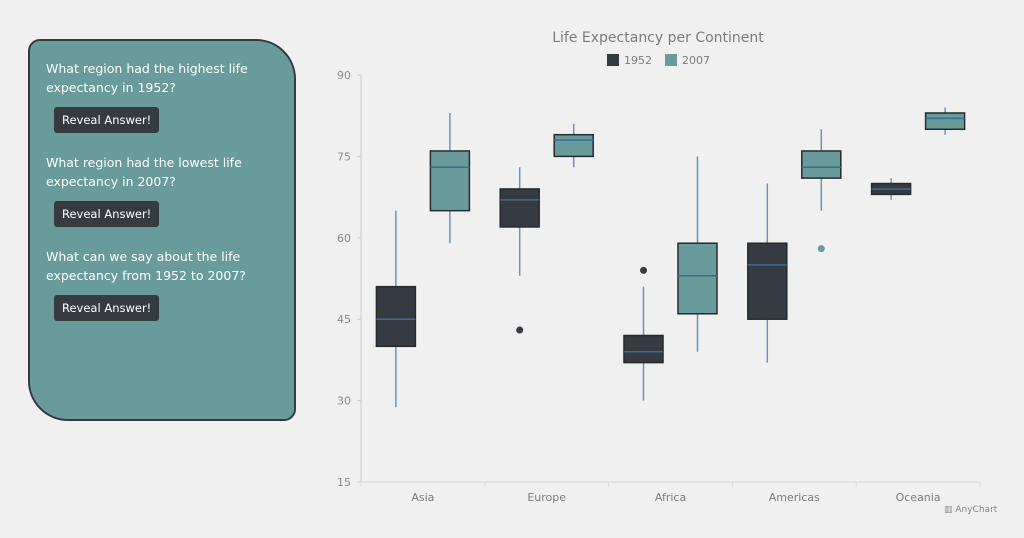 This screenshot has width=1024, height=538. What do you see at coordinates (794, 497) in the screenshot?
I see `x-tick-label: Americas` at bounding box center [794, 497].